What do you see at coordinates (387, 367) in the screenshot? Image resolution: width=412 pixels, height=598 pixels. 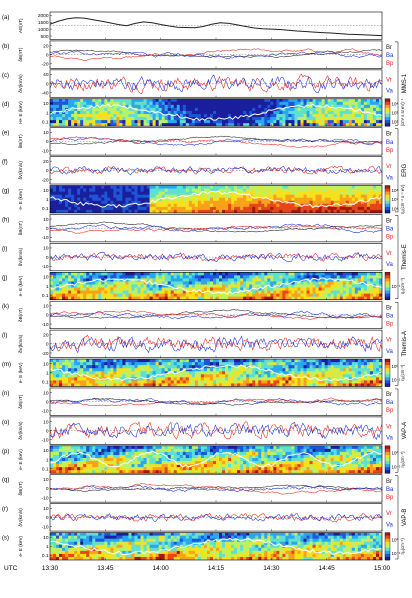 I see `colorbar-segment` at bounding box center [387, 367].